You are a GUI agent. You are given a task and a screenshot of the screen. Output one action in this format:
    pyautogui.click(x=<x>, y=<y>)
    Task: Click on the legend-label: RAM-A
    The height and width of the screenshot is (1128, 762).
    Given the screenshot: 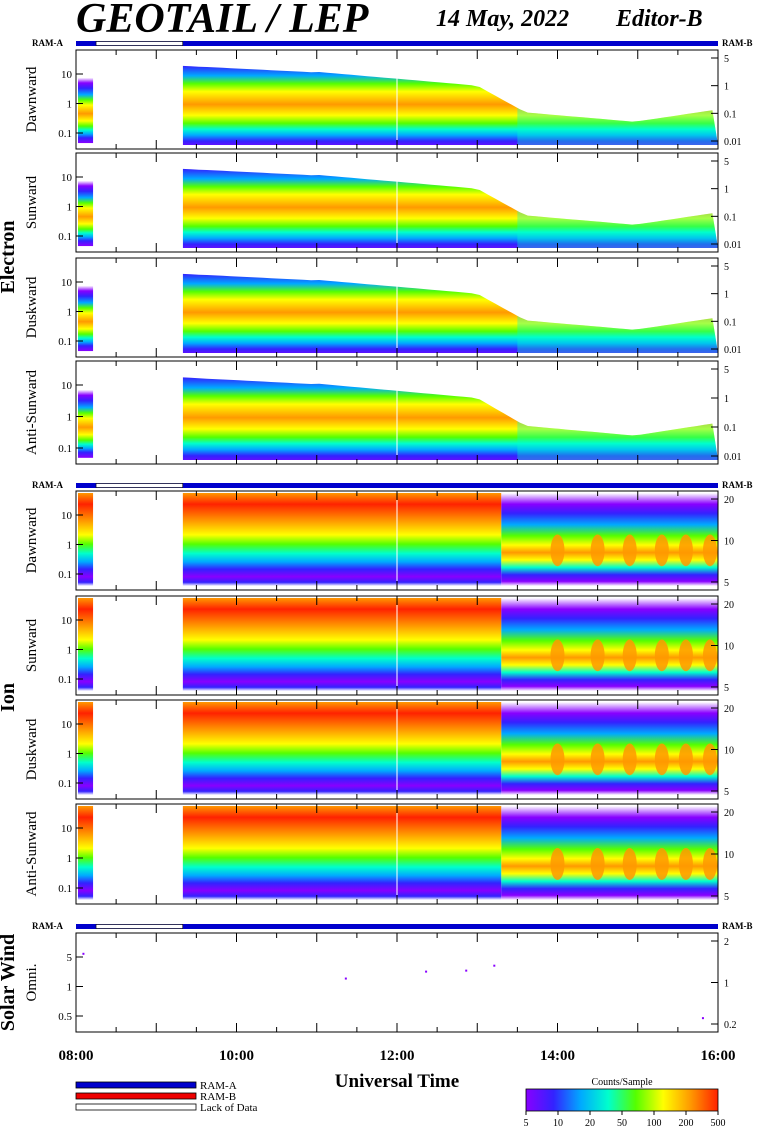 What is the action you would take?
    pyautogui.click(x=218, y=1086)
    